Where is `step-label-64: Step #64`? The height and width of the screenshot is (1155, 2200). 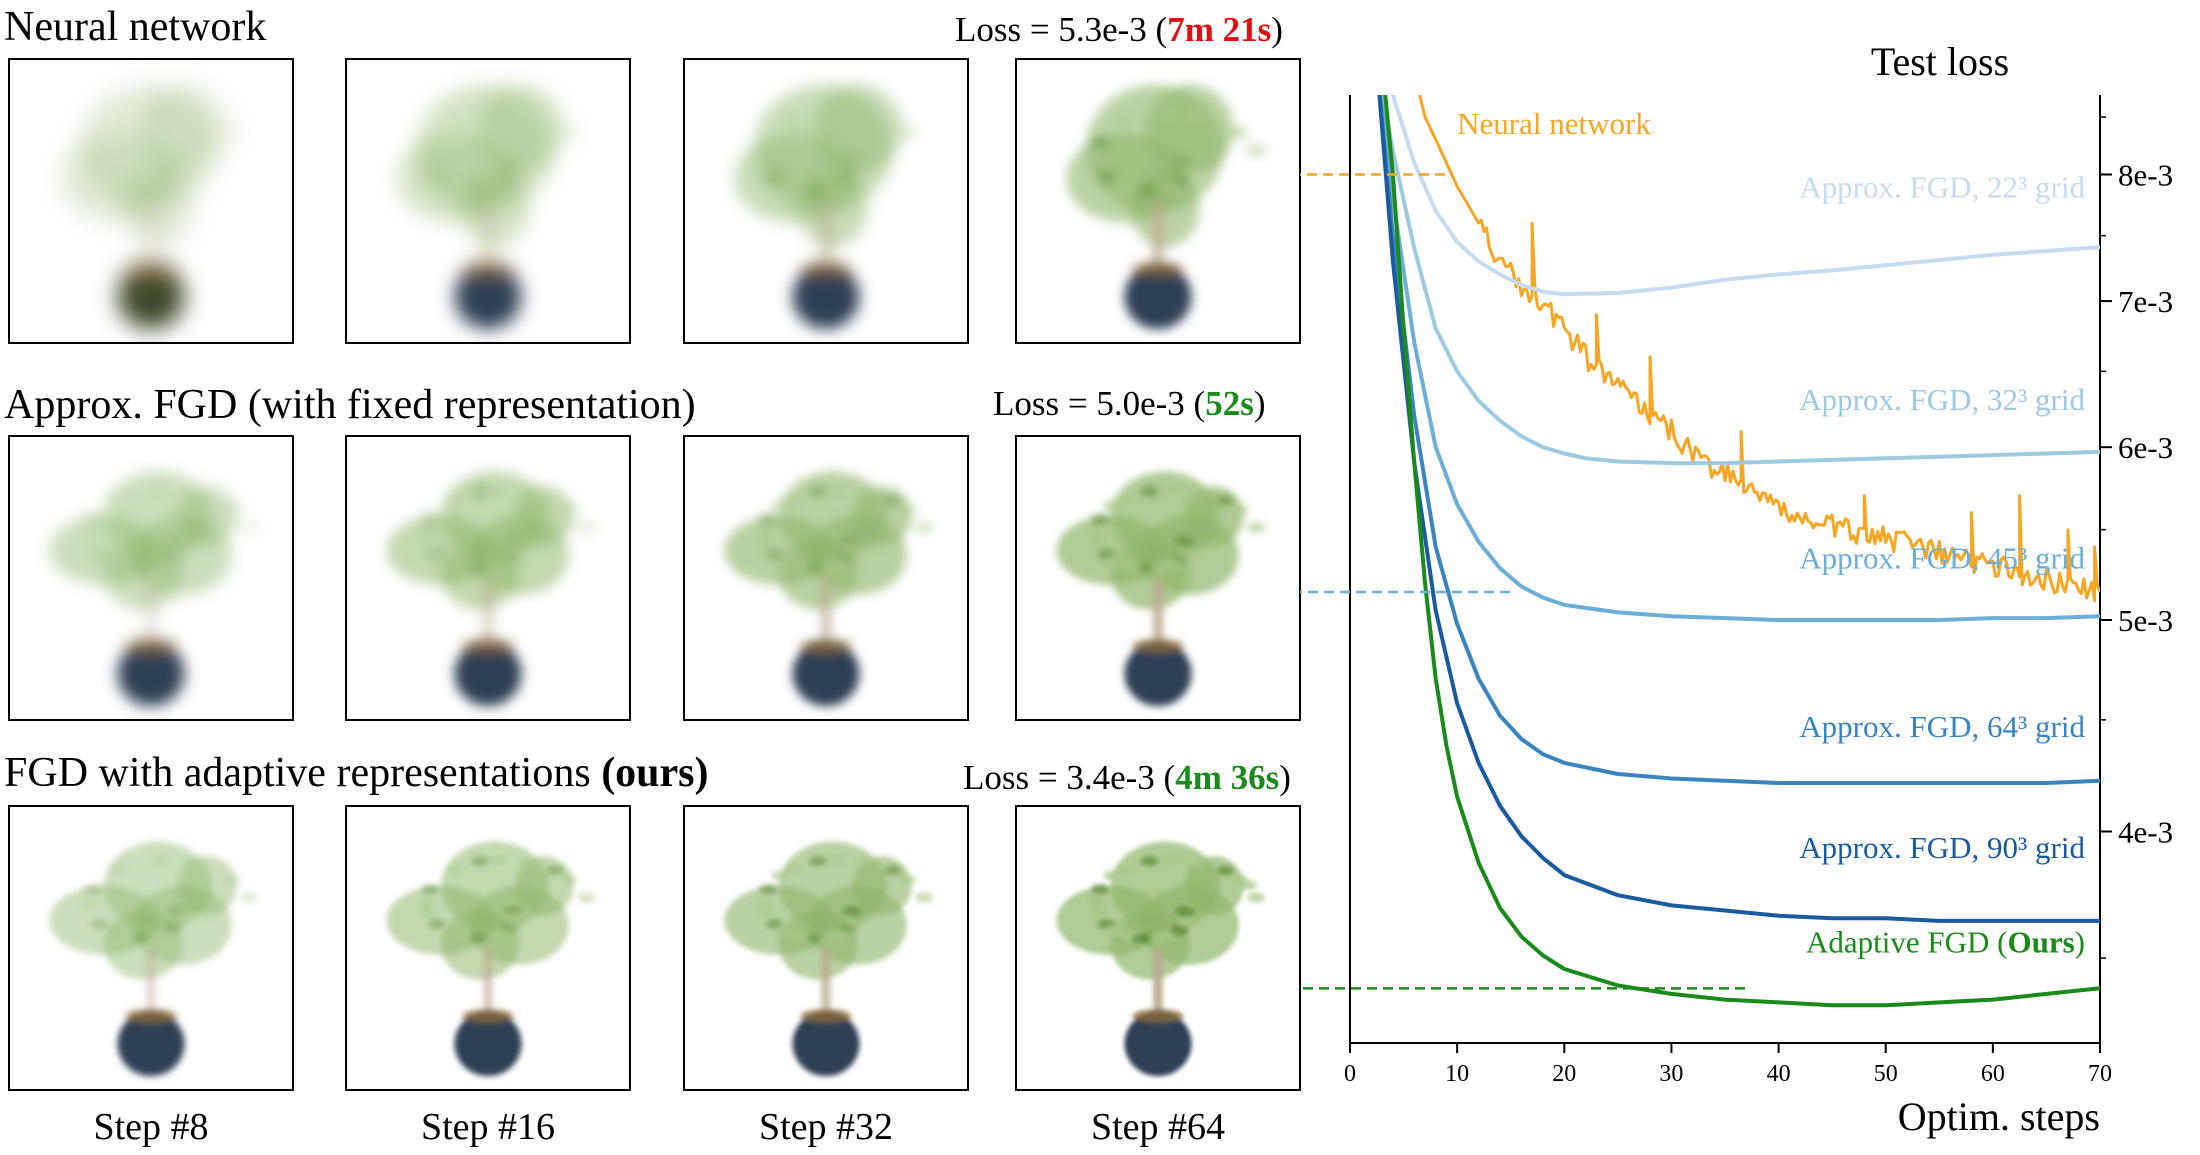
step-label-64: Step #64 is located at coordinates (1158, 1127).